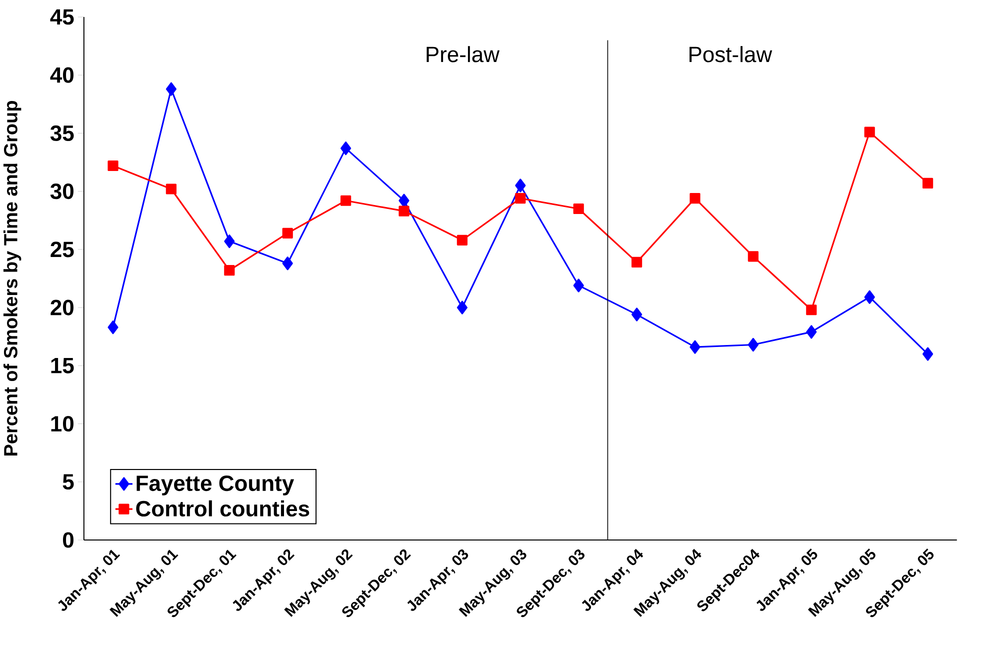 The height and width of the screenshot is (653, 986). I want to click on y-tick-label: 30, so click(62, 192).